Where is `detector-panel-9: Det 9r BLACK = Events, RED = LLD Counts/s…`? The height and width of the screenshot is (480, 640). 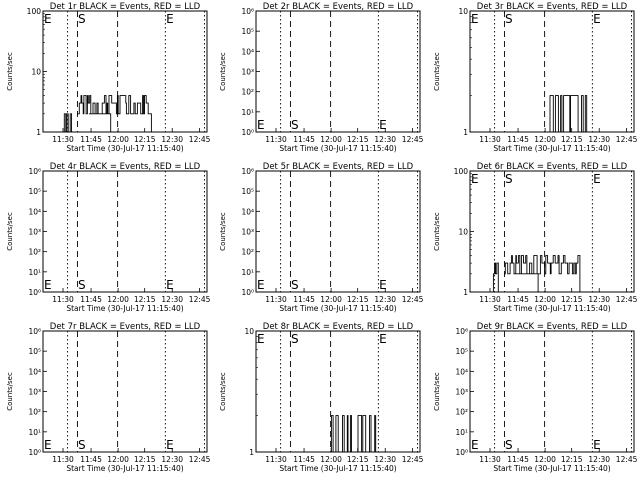
detector-panel-9: Det 9r BLACK = Events, RED = LLD Counts/s… is located at coordinates (535, 397).